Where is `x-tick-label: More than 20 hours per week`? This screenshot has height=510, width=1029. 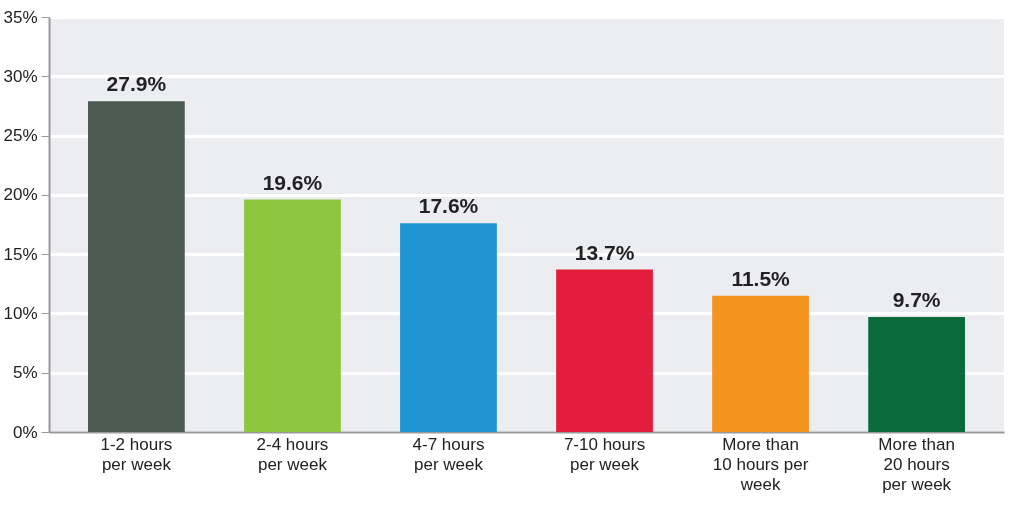
x-tick-label: More than 20 hours per week is located at coordinates (916, 464).